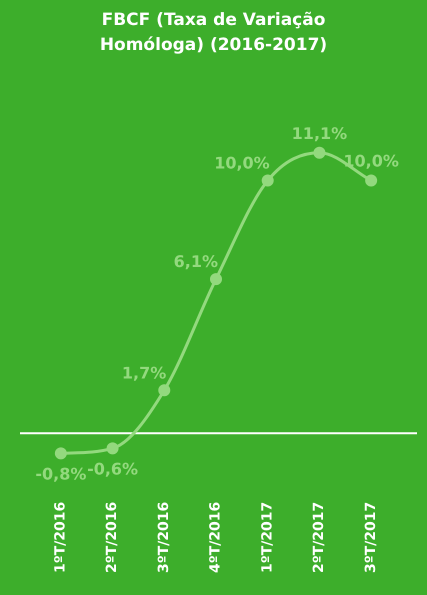  What do you see at coordinates (60, 537) in the screenshot?
I see `x-tick-label: 1ºT/2016` at bounding box center [60, 537].